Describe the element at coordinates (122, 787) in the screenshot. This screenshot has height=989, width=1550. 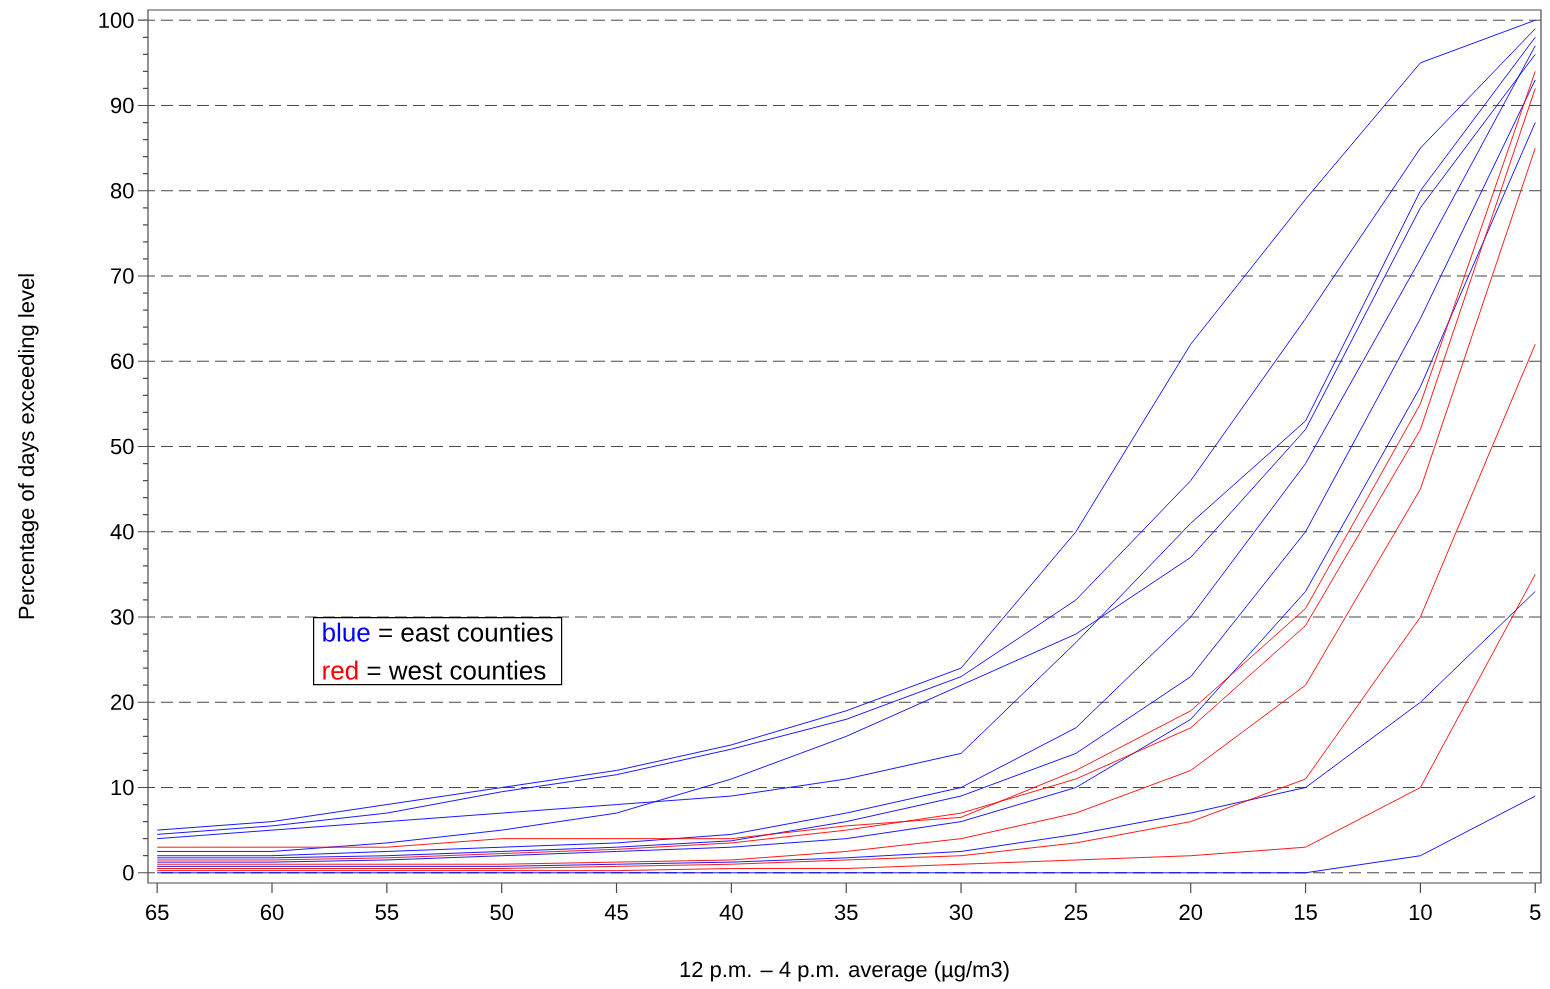
I see `y-tick-label: 10` at that location.